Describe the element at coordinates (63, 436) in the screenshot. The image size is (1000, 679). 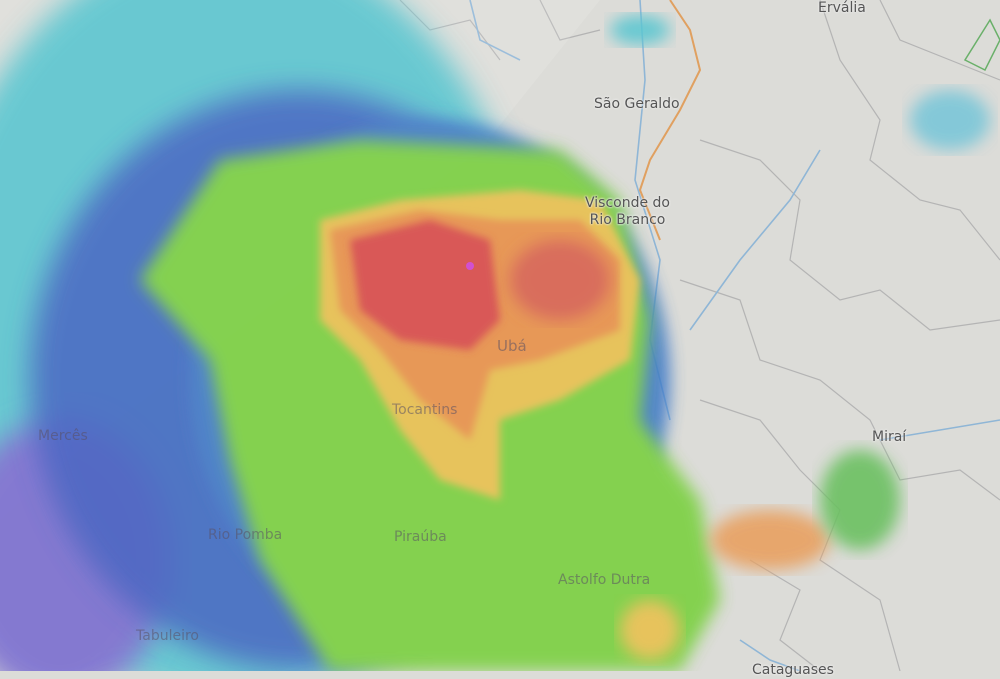
I see `place-label-merces: Mercês` at that location.